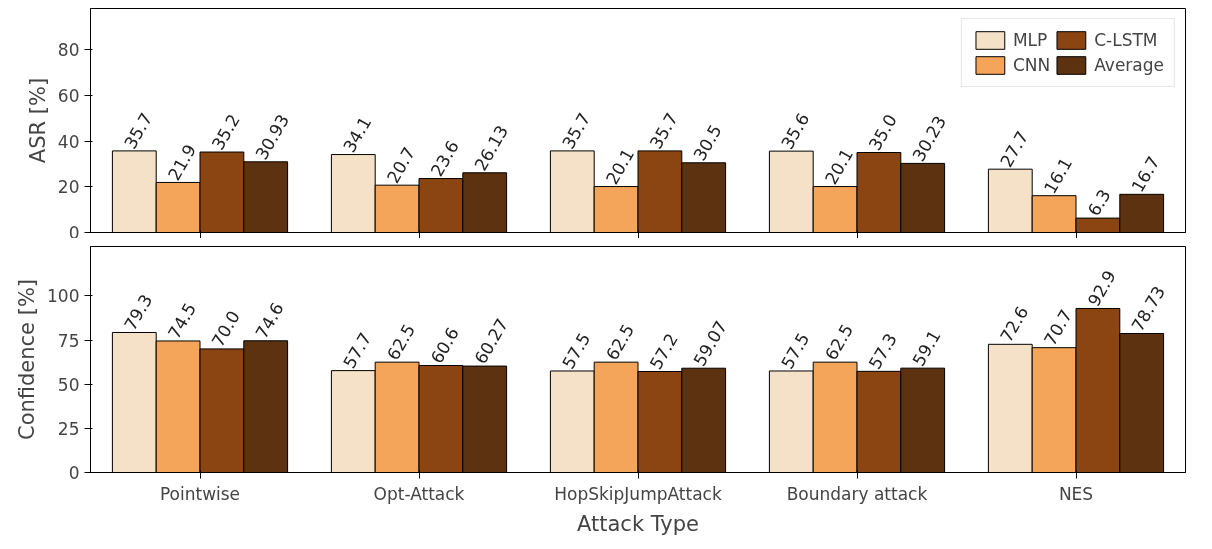 Image resolution: width=1212 pixels, height=549 pixels. I want to click on y-tick-label: 100, so click(63, 296).